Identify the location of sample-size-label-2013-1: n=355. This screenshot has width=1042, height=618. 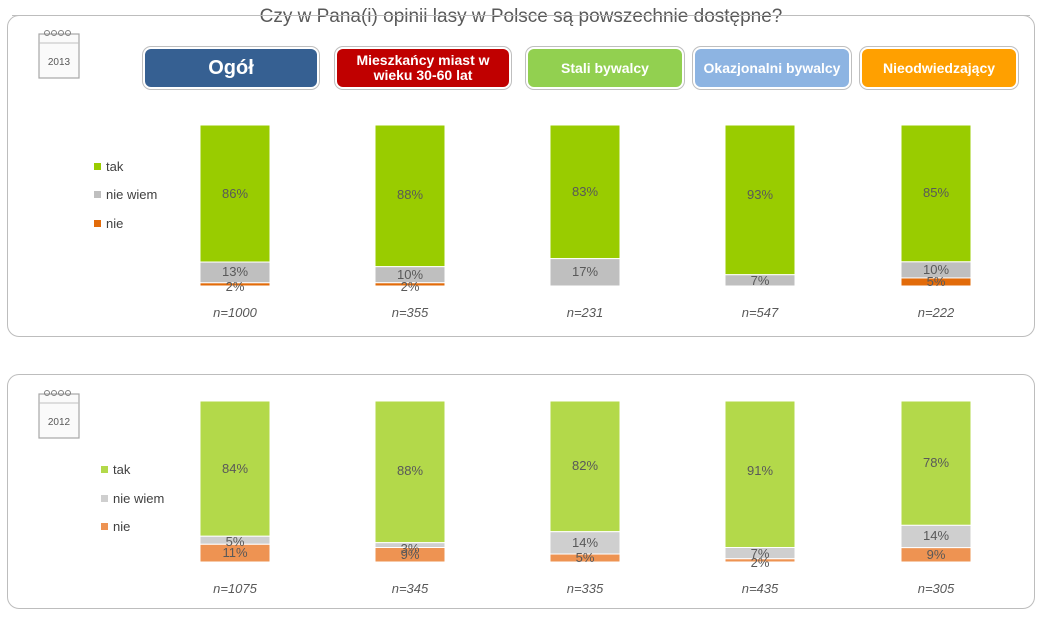
(410, 312).